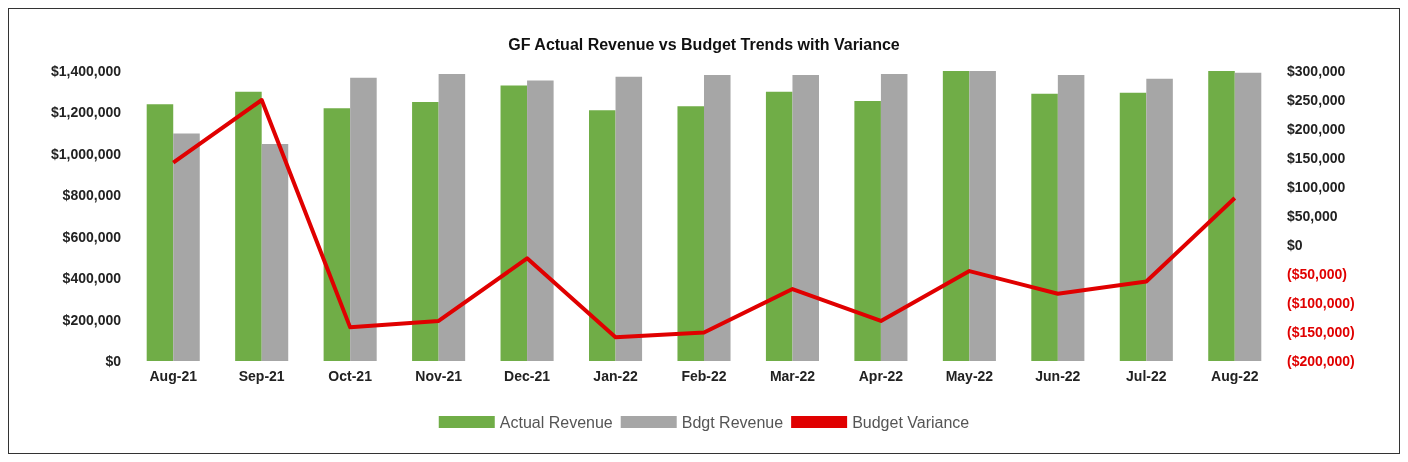 This screenshot has width=1408, height=462. I want to click on y2-tick-label: $150,000, so click(1316, 158).